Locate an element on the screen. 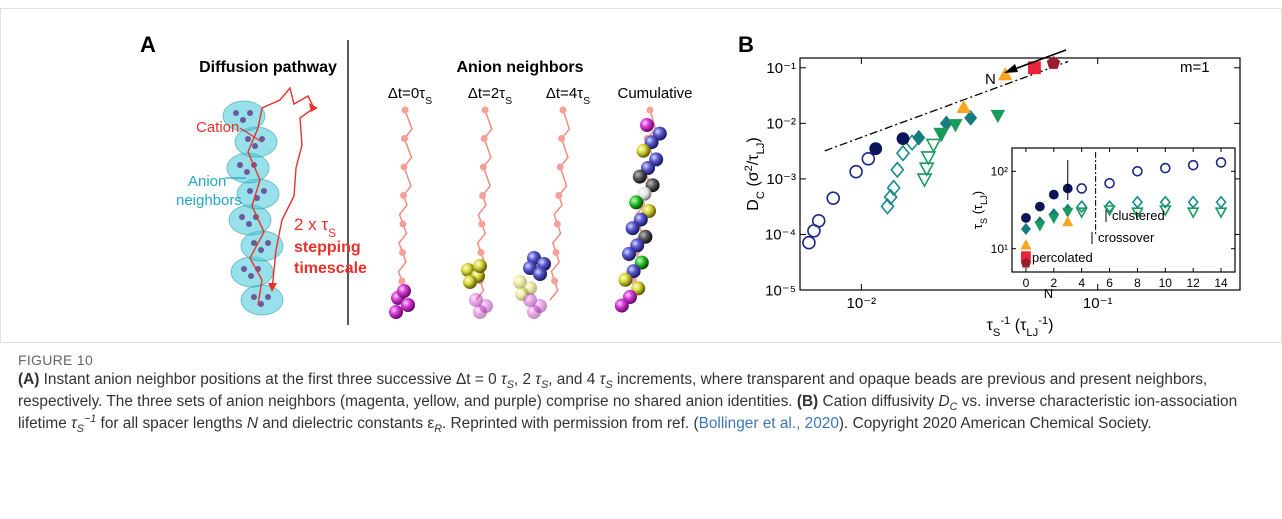 The width and height of the screenshot is (1282, 519). y-tick-label: 10⁻² is located at coordinates (781, 124).